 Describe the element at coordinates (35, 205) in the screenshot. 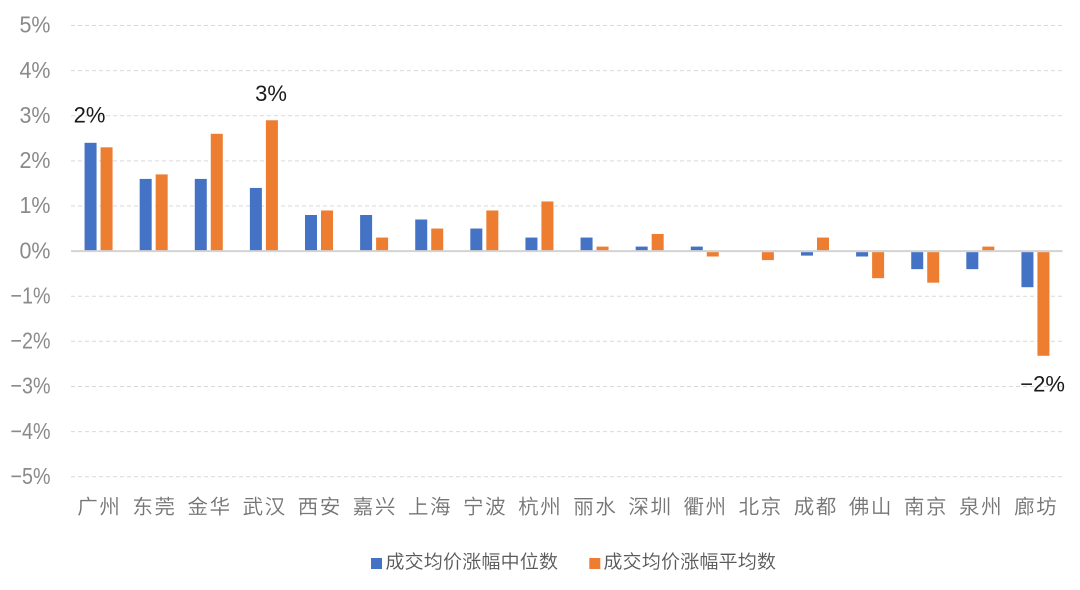

I see `svg-text: 1%` at that location.